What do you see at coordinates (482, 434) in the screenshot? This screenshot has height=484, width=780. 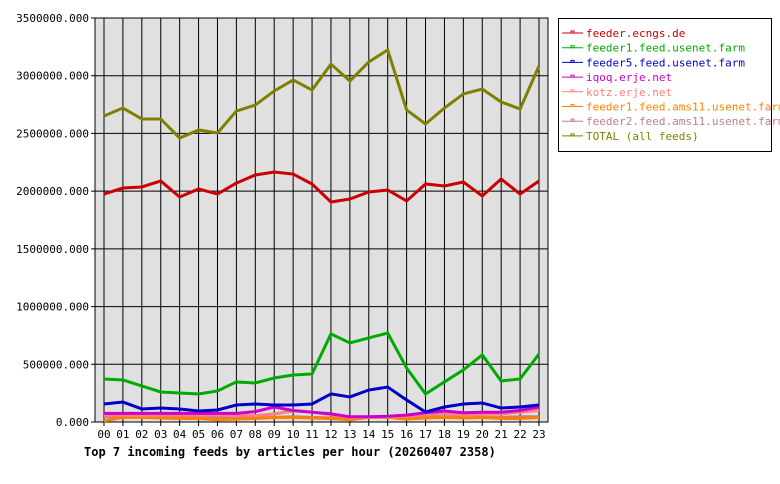 I see `x-tick-label: 20` at bounding box center [482, 434].